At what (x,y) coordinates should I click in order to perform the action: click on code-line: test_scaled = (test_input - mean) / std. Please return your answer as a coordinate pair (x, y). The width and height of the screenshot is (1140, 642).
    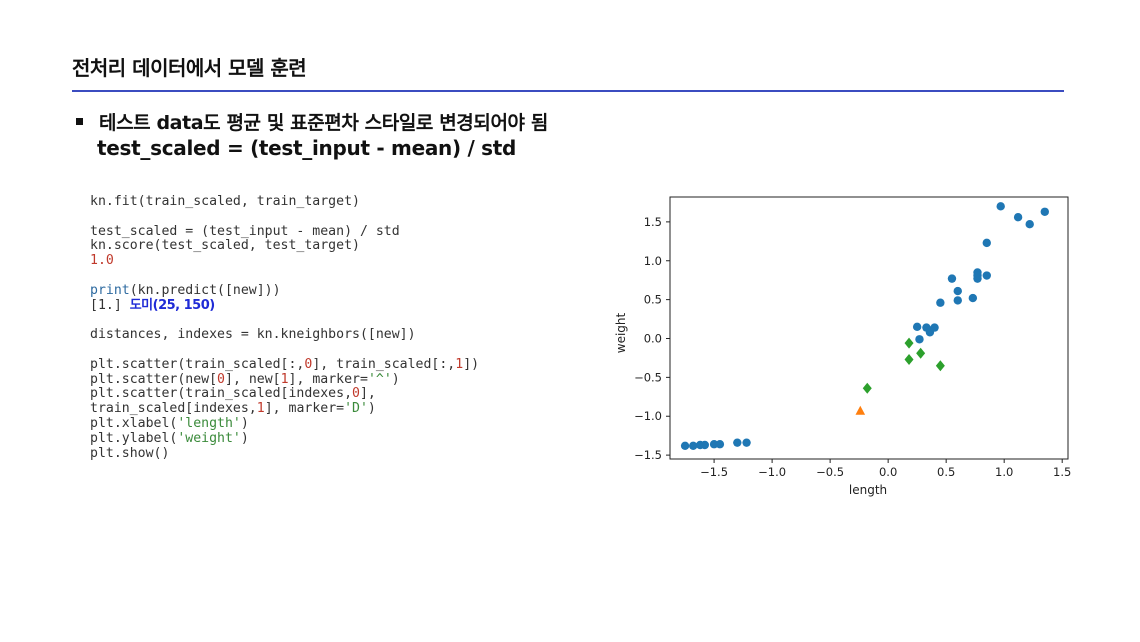
    Looking at the image, I should click on (245, 231).